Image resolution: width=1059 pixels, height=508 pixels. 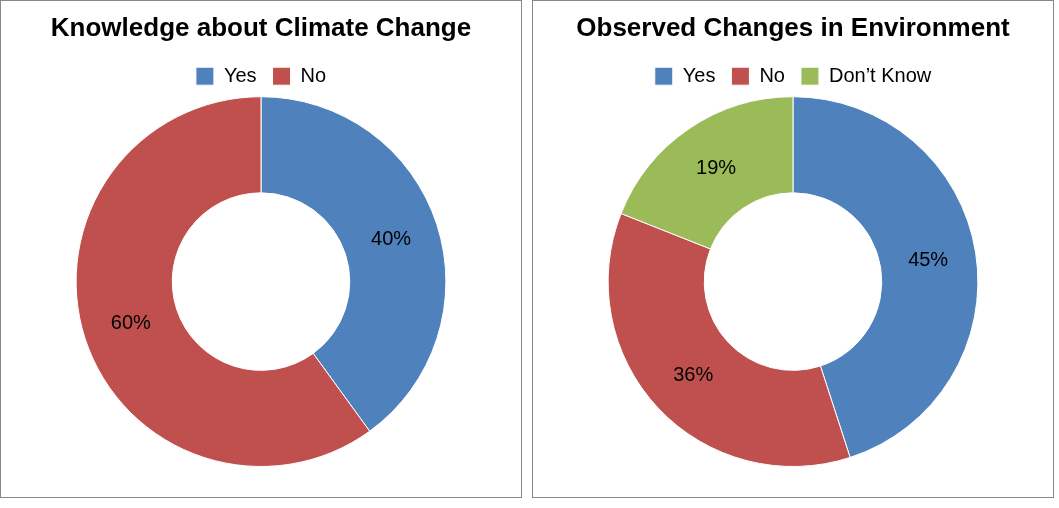 I want to click on chart-title: Observed Changes in Environment, so click(x=793, y=26).